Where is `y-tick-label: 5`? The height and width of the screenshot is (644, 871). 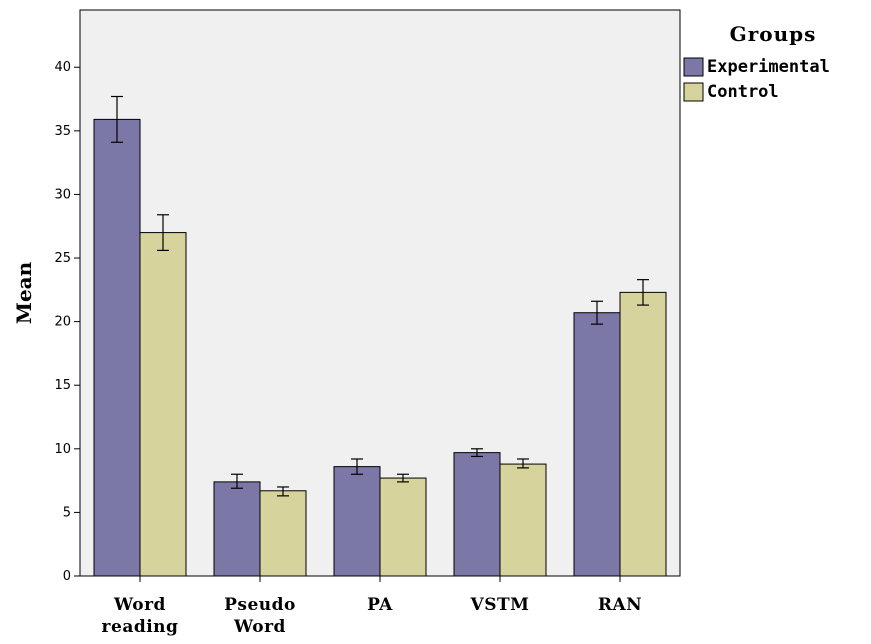 y-tick-label: 5 is located at coordinates (67, 512).